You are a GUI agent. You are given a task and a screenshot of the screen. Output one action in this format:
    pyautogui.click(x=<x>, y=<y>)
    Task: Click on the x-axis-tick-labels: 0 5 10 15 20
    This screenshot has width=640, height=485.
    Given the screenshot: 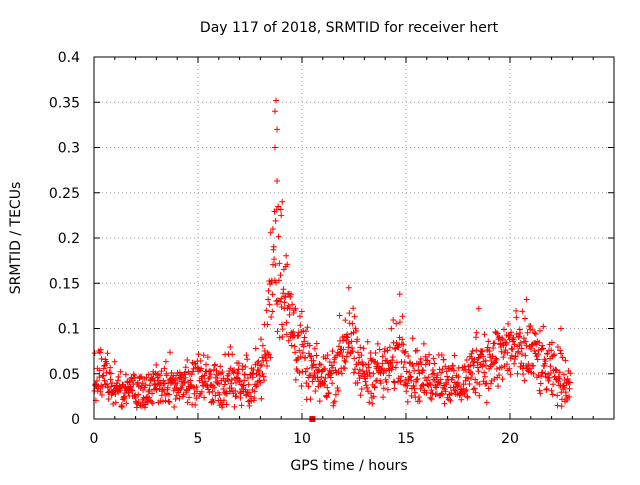 What is the action you would take?
    pyautogui.click(x=304, y=439)
    